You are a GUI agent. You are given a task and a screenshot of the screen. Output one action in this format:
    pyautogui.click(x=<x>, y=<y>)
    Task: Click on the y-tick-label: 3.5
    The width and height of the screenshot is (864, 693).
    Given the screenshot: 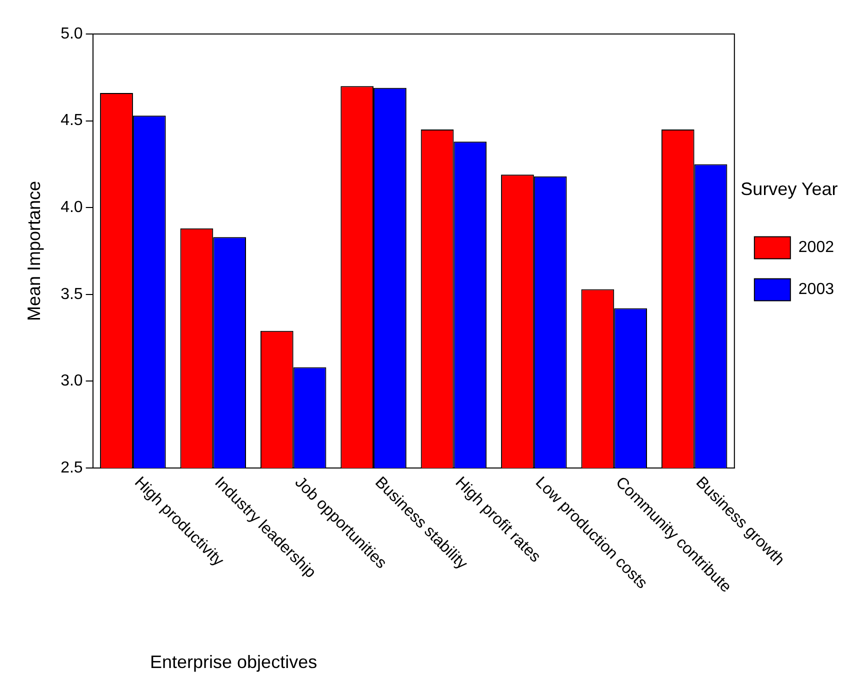 What is the action you would take?
    pyautogui.click(x=71, y=294)
    